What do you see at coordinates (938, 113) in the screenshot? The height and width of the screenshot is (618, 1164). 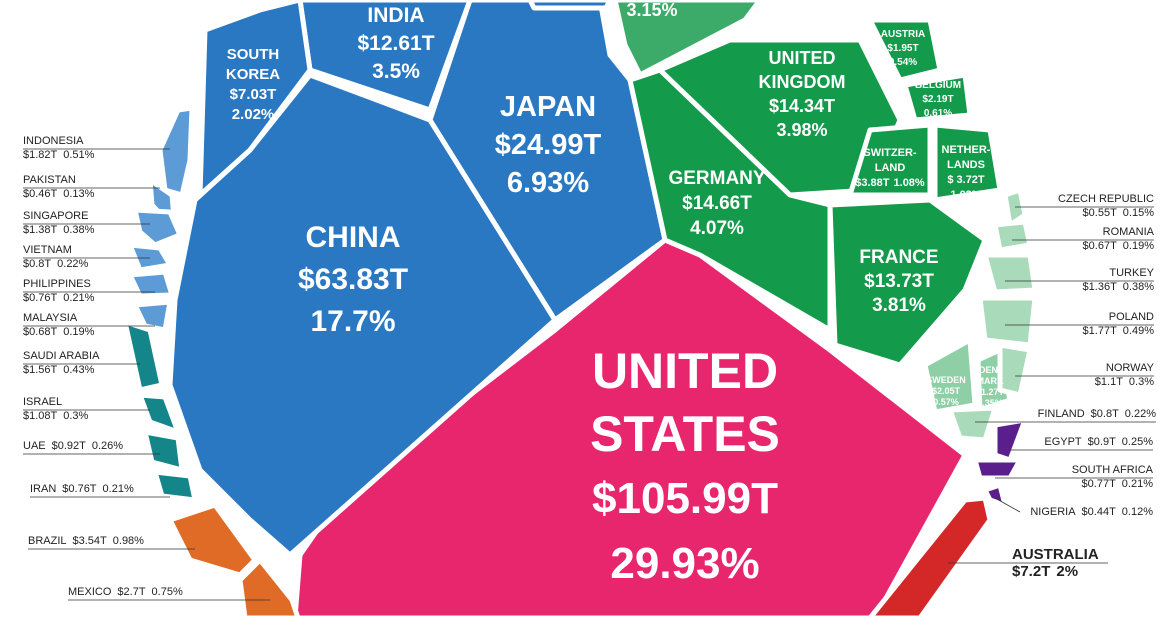 I see `gdp-share: 0.61%` at bounding box center [938, 113].